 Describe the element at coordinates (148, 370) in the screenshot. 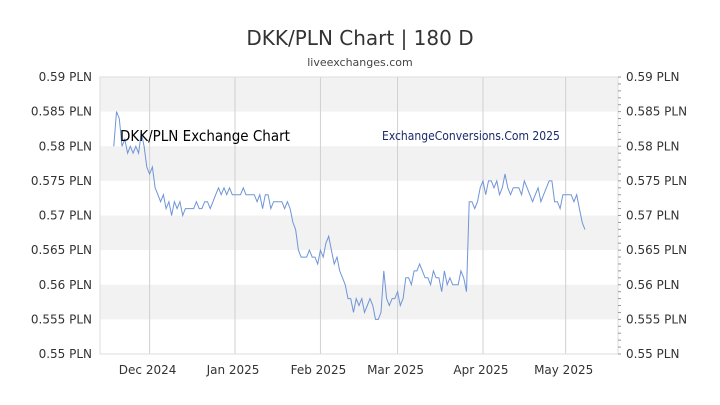

I see `x-tick-label: Dec 2024` at that location.